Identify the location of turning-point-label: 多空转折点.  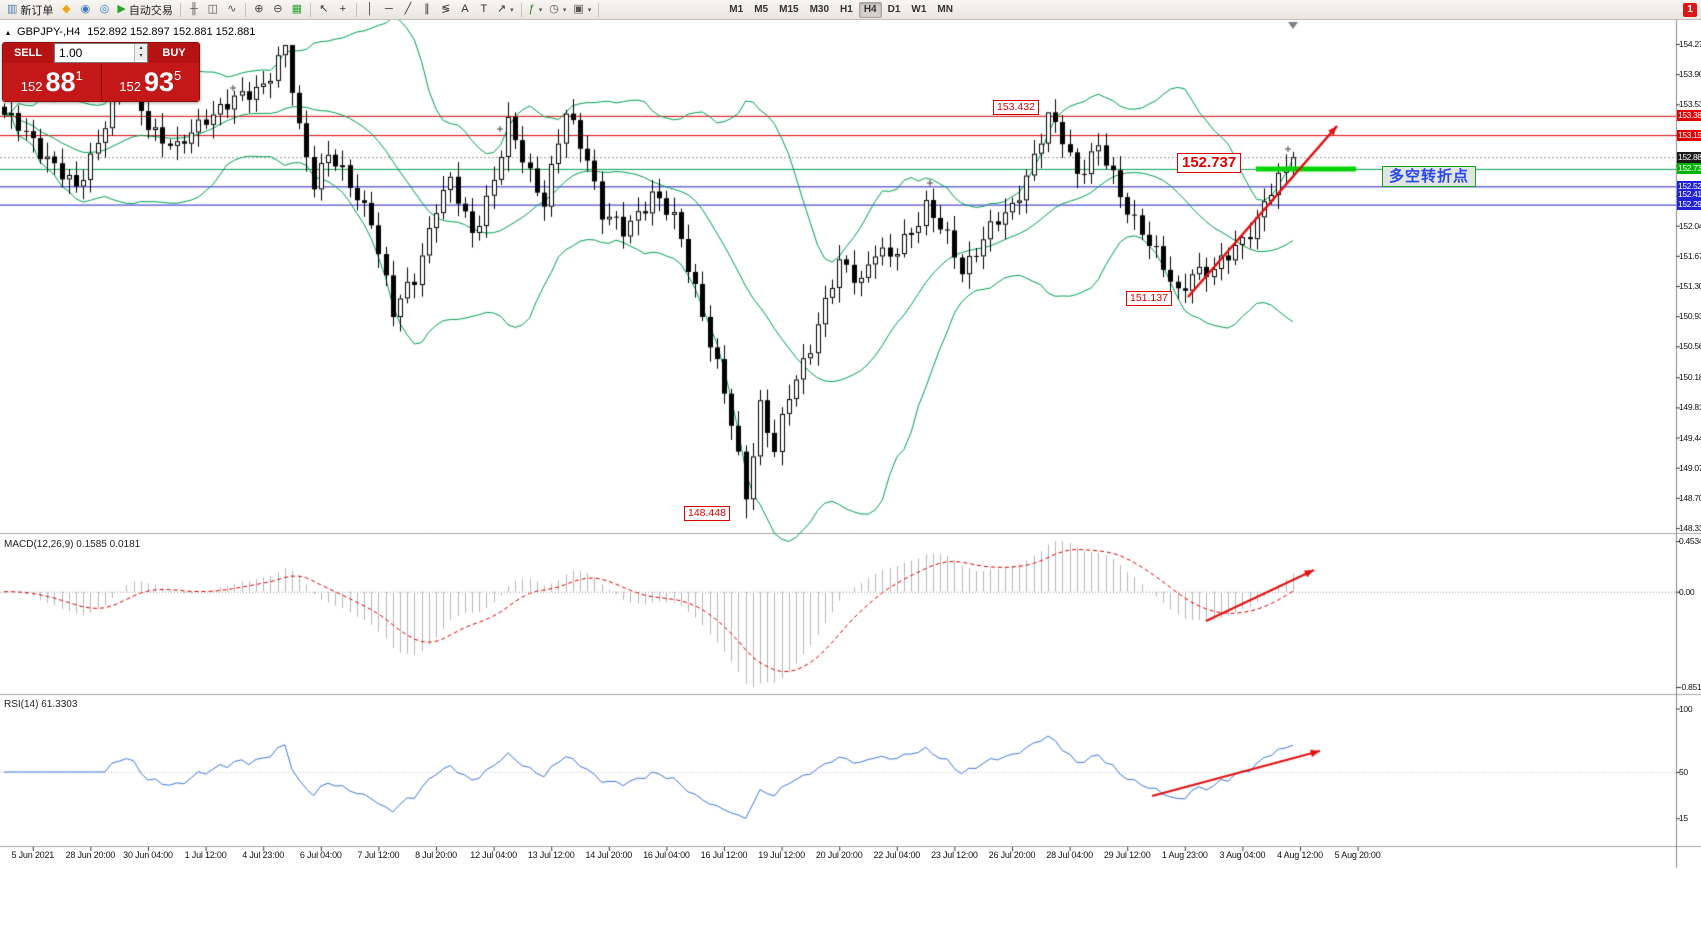
(1429, 176).